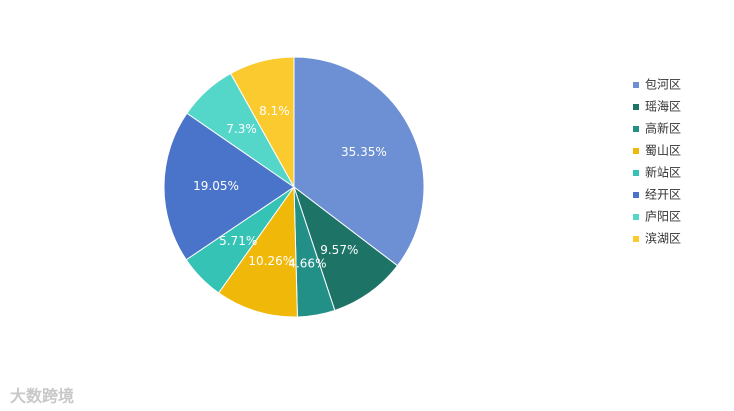 This screenshot has height=411, width=734. What do you see at coordinates (663, 216) in the screenshot?
I see `legend-label: 庐阳区` at bounding box center [663, 216].